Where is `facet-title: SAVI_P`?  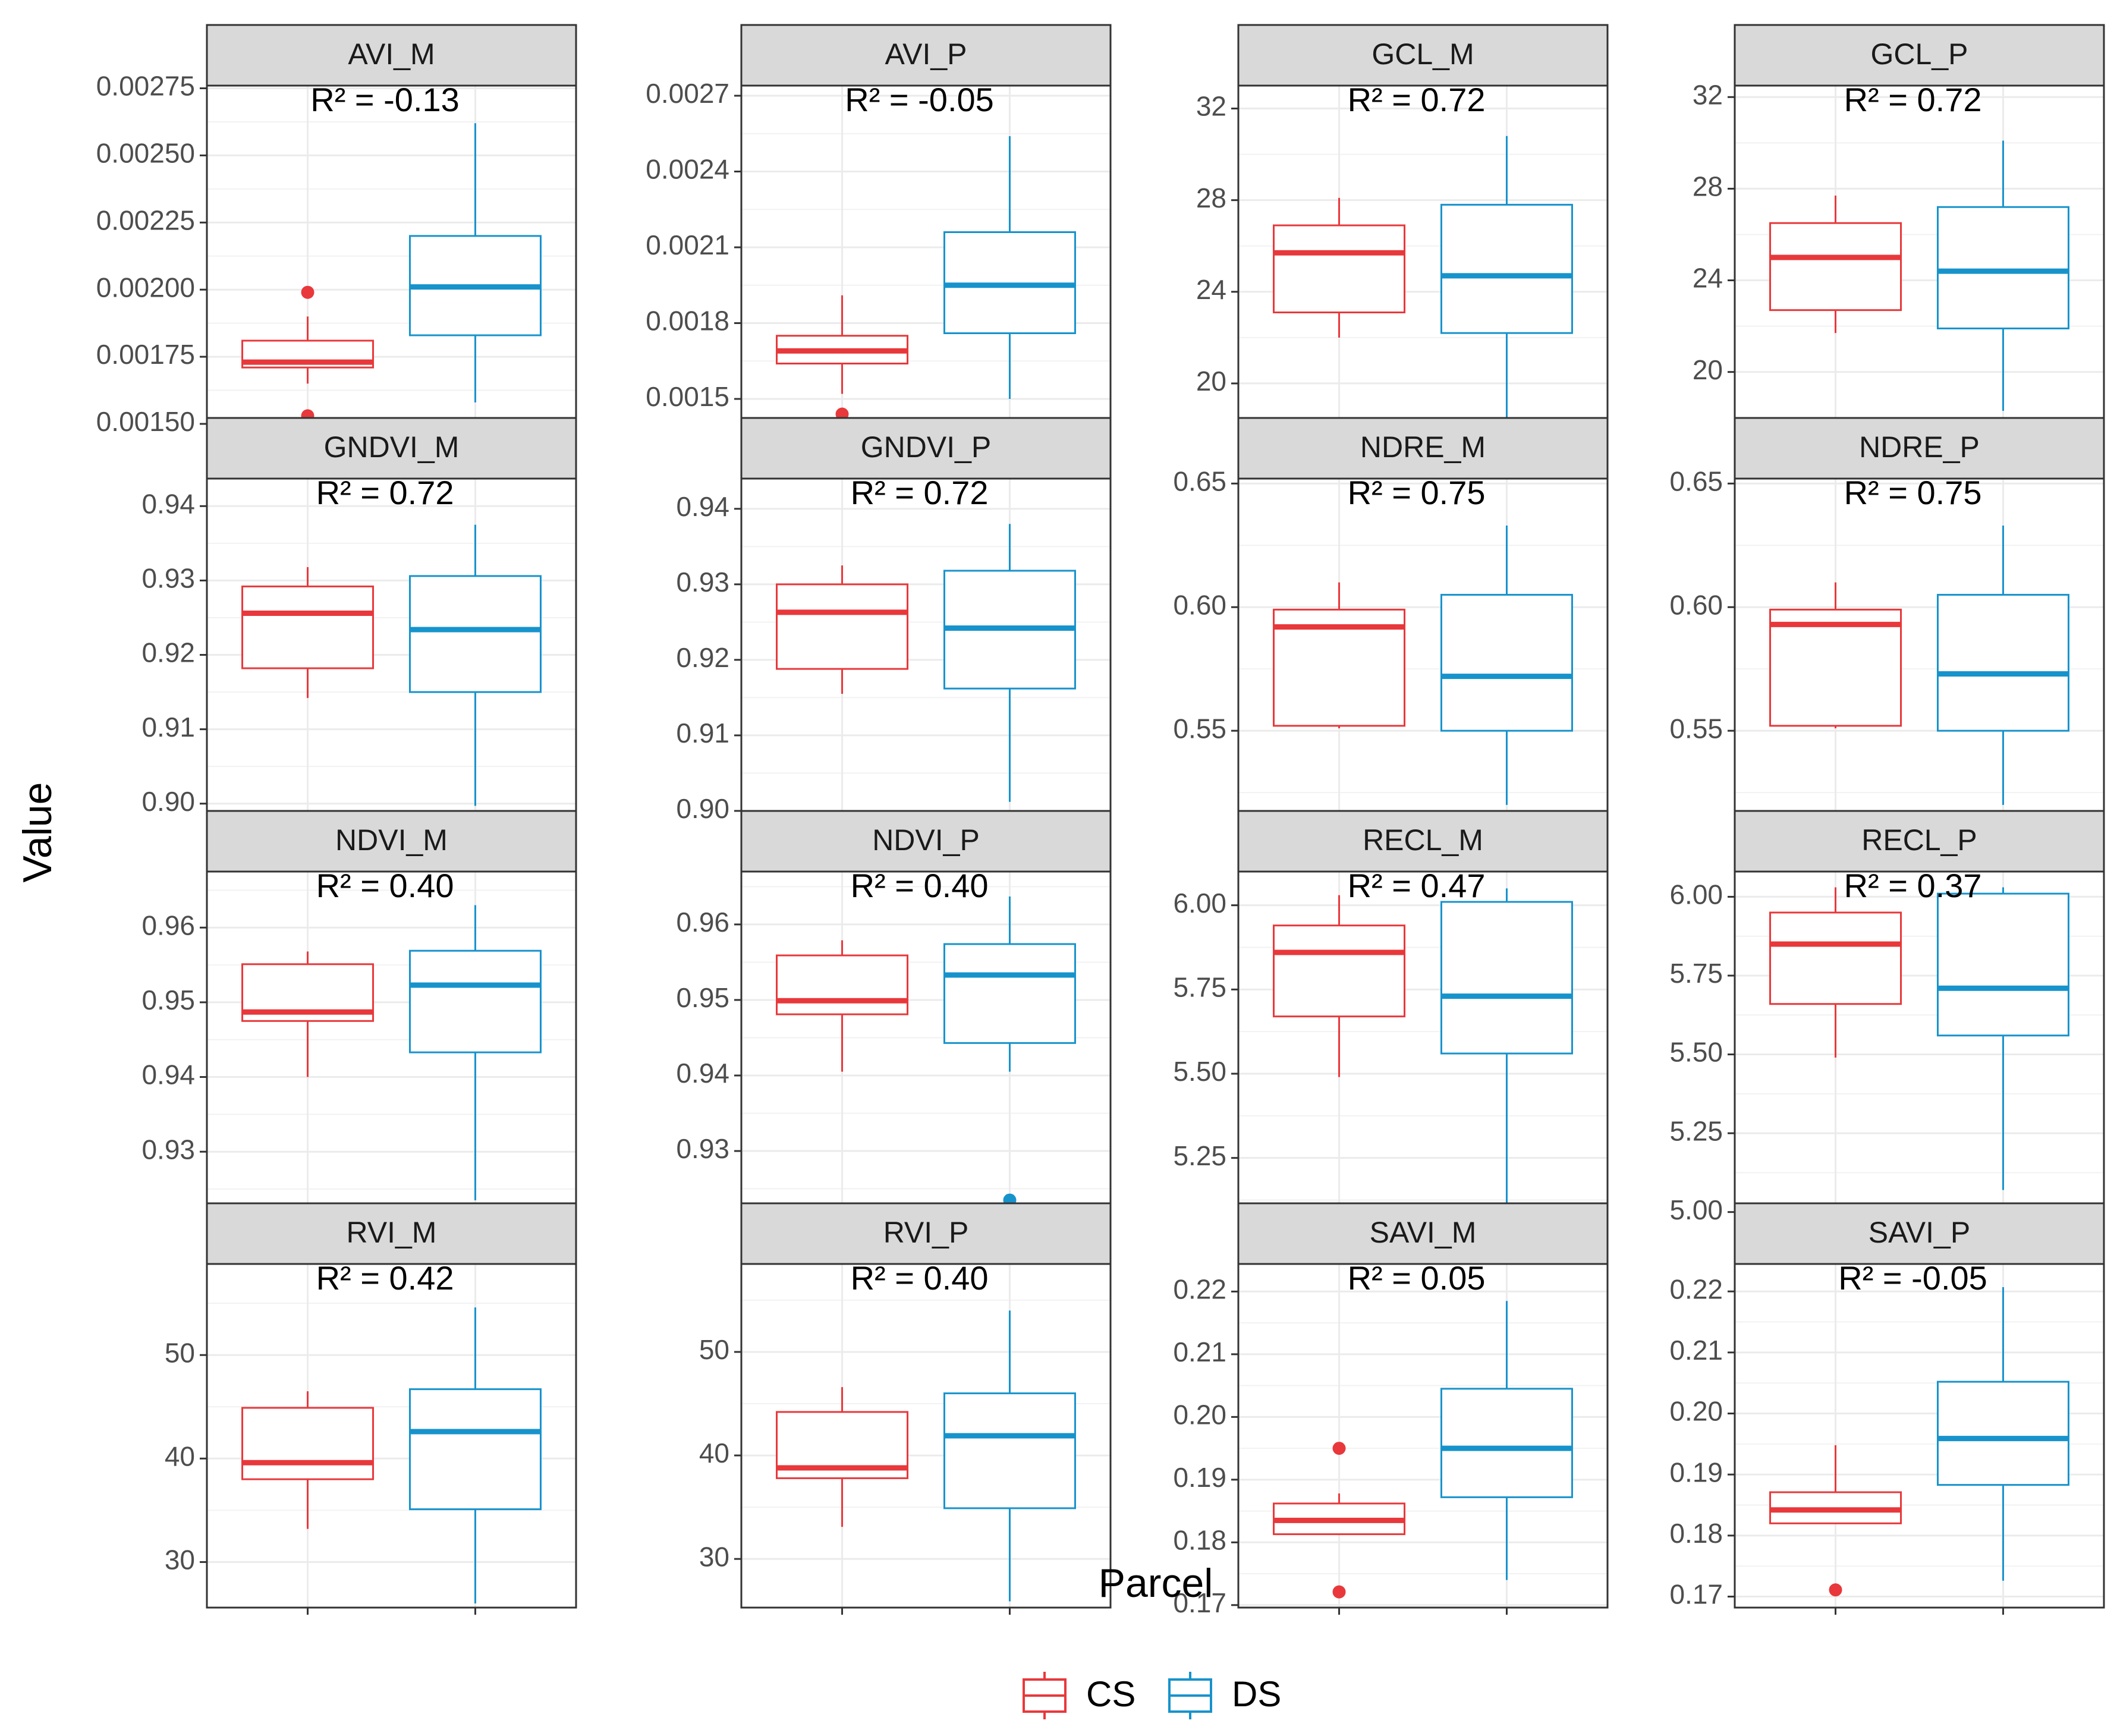
facet-title: SAVI_P is located at coordinates (1919, 1232).